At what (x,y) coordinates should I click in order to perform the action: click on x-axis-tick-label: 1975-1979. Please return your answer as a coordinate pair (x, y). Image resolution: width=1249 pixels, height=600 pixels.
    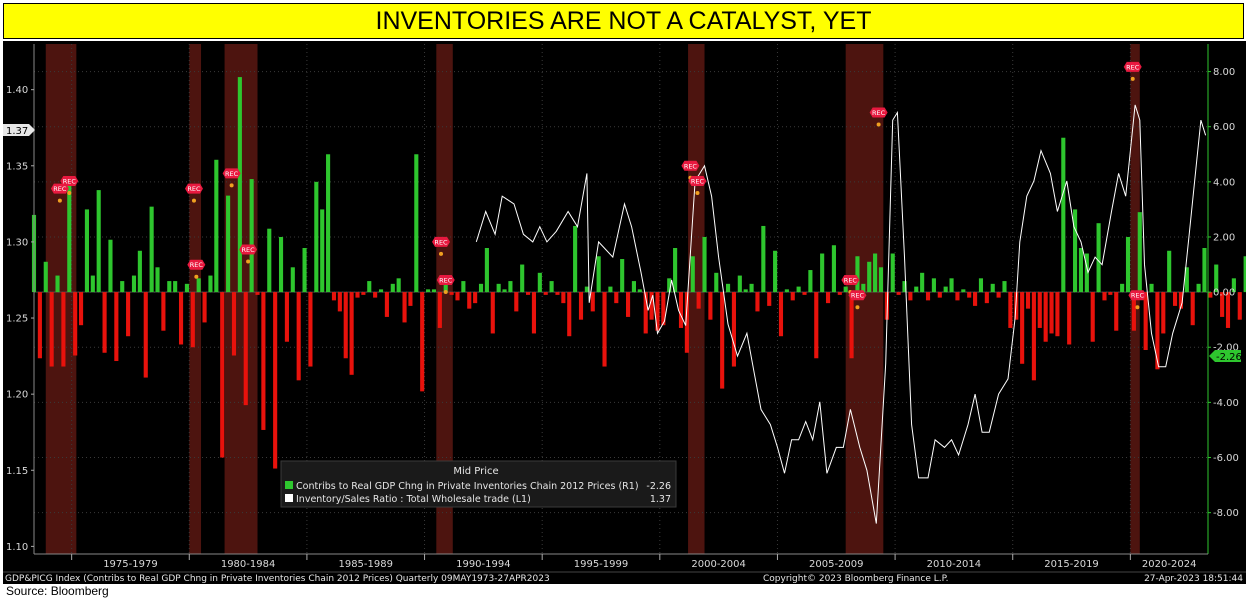
    Looking at the image, I should click on (130, 564).